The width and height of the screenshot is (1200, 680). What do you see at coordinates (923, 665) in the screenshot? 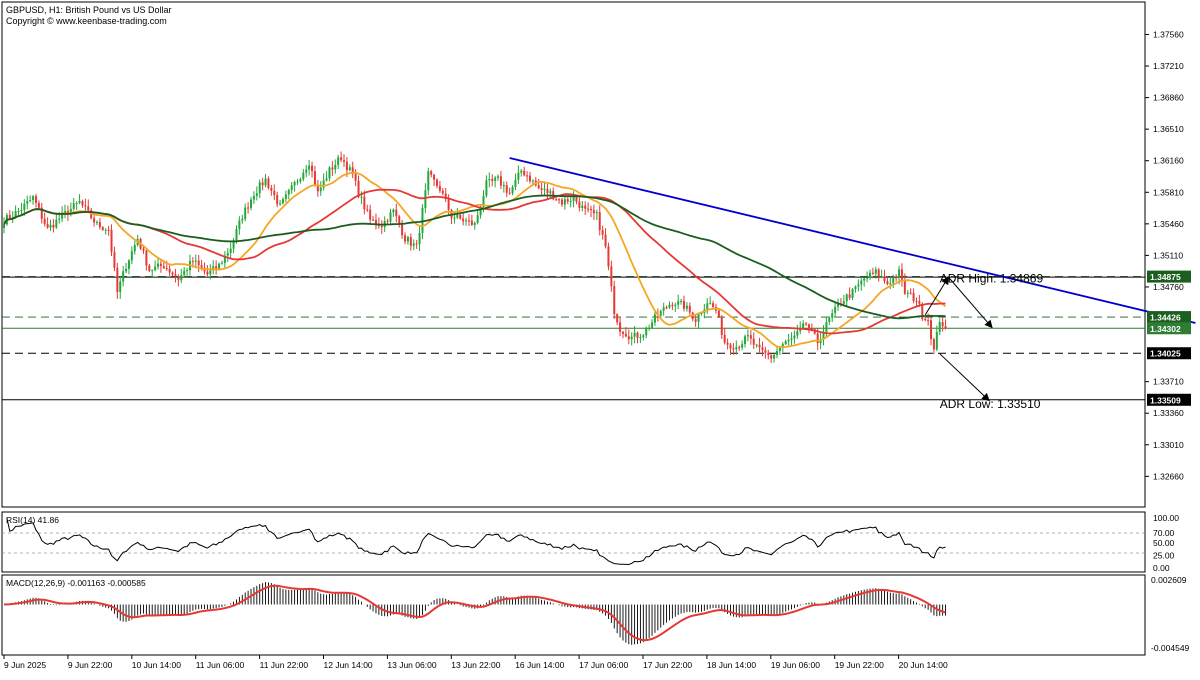
I see `time-tick-label: 20 Jun 14:00` at bounding box center [923, 665].